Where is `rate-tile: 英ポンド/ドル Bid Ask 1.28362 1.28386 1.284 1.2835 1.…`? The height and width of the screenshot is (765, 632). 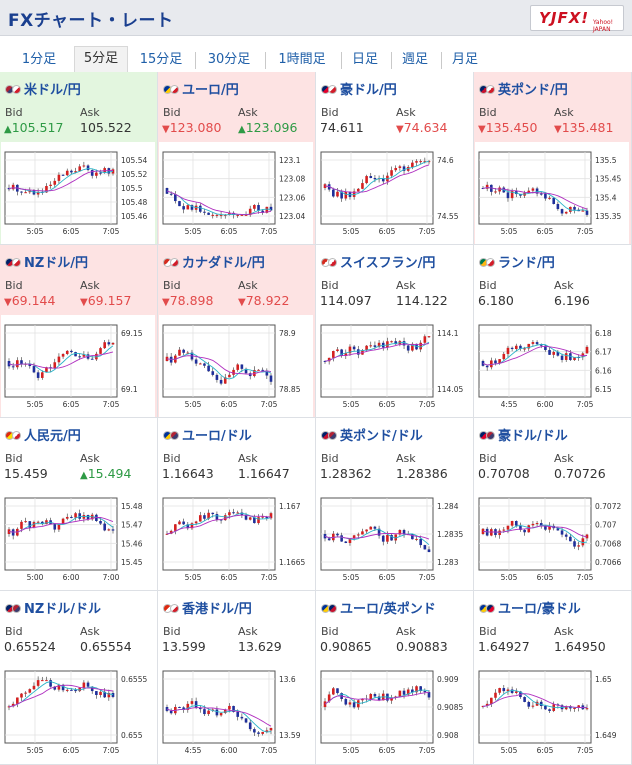
rate-tile: 英ポンド/ドル Bid Ask 1.28362 1.28386 1.284 1.2835 1.… is located at coordinates (395, 504).